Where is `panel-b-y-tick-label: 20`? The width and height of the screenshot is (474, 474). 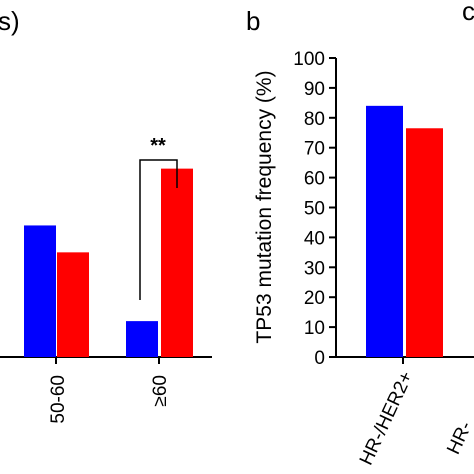 panel-b-y-tick-label: 20 is located at coordinates (314, 298).